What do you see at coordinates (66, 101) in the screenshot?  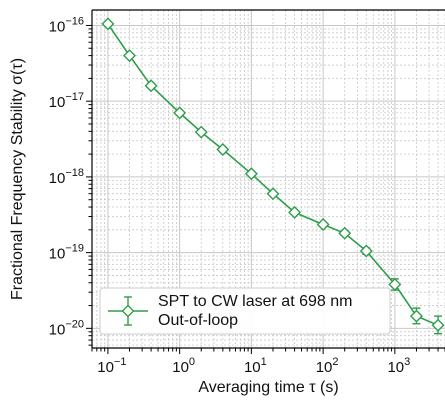 I see `y-tick-label: 10−17` at bounding box center [66, 101].